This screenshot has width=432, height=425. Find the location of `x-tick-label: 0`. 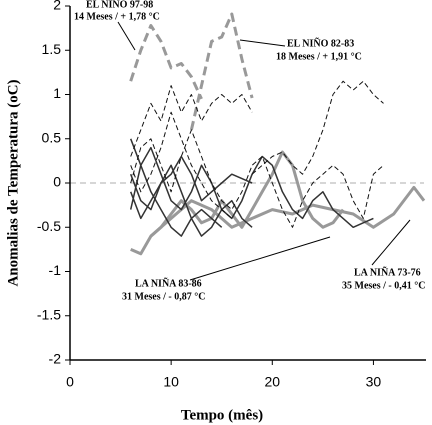

x-tick-label: 0 is located at coordinates (70, 382).